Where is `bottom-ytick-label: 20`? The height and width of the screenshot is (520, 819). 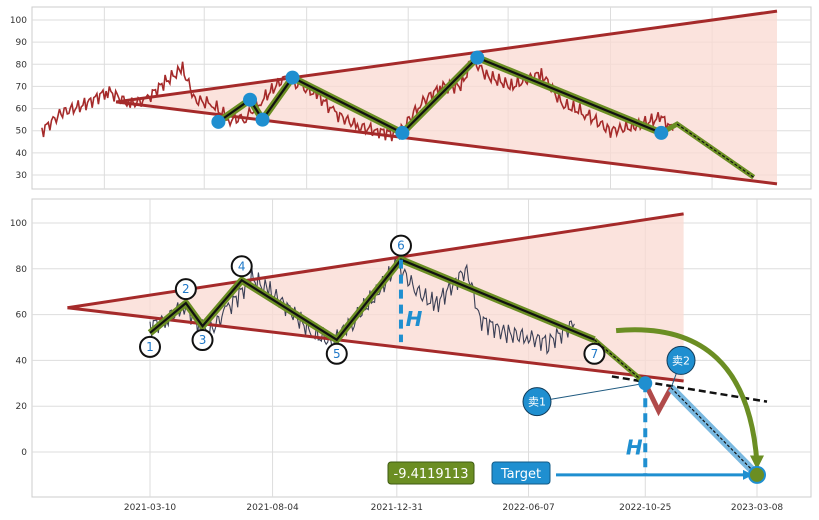
bottom-ytick-label: 20 is located at coordinates (22, 407).